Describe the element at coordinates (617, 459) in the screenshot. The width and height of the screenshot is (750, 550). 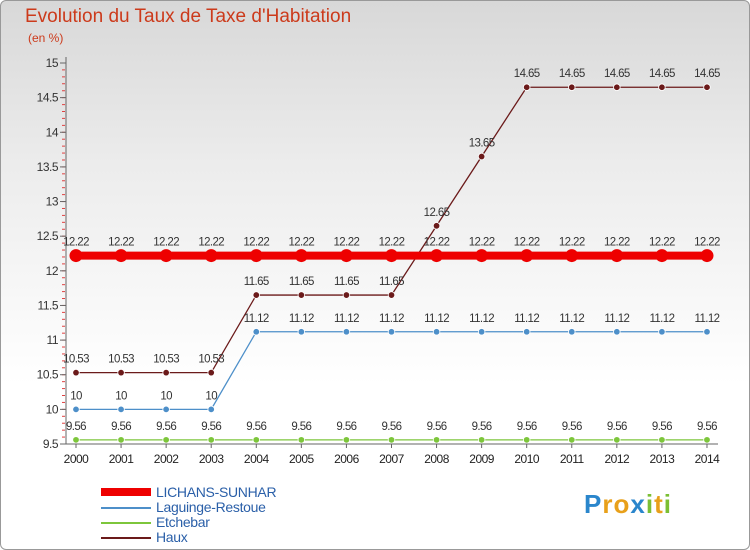
I see `x-tick-label: 2012` at that location.